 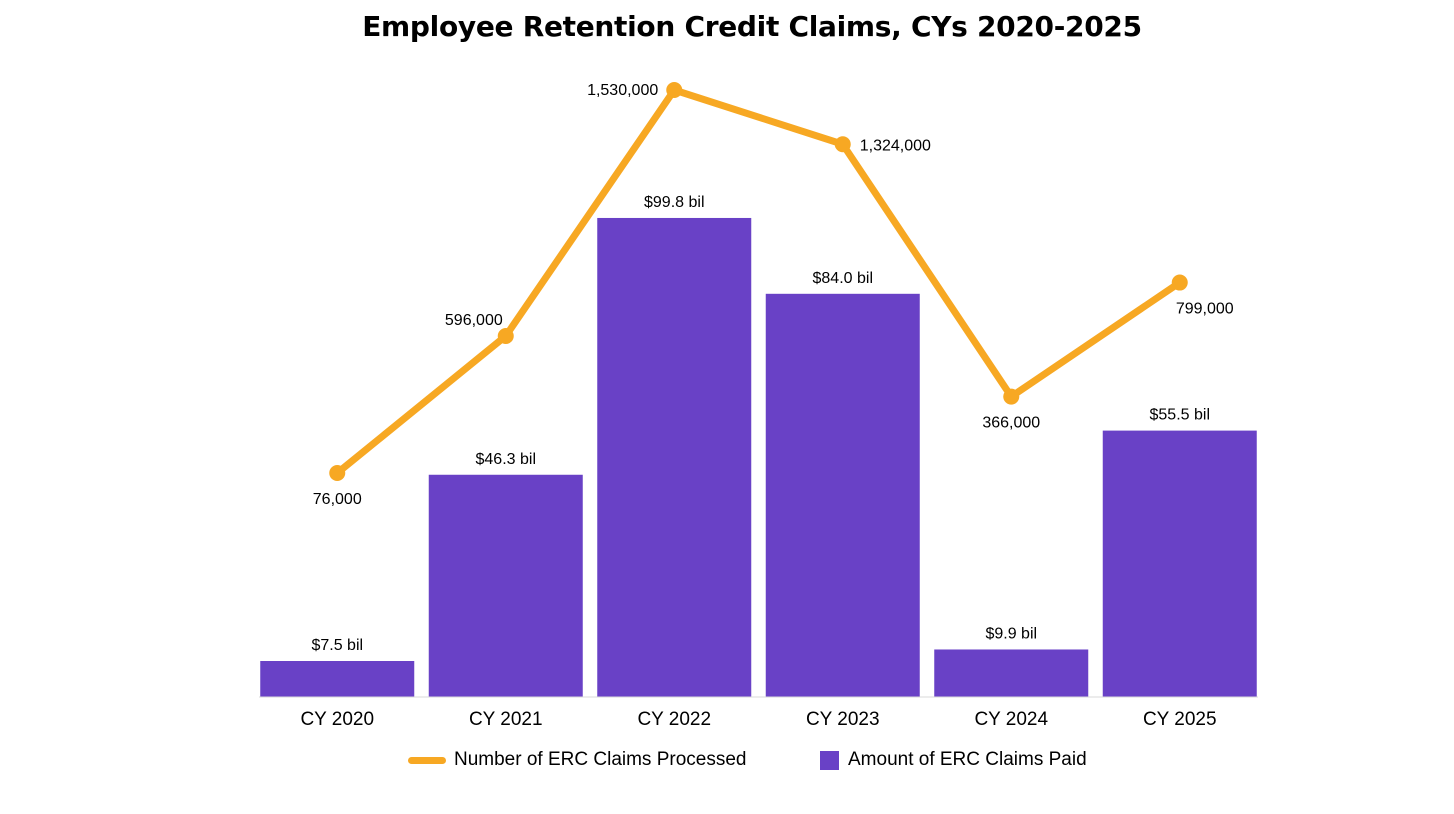 What do you see at coordinates (674, 719) in the screenshot?
I see `x-tick-label: CY 2022` at bounding box center [674, 719].